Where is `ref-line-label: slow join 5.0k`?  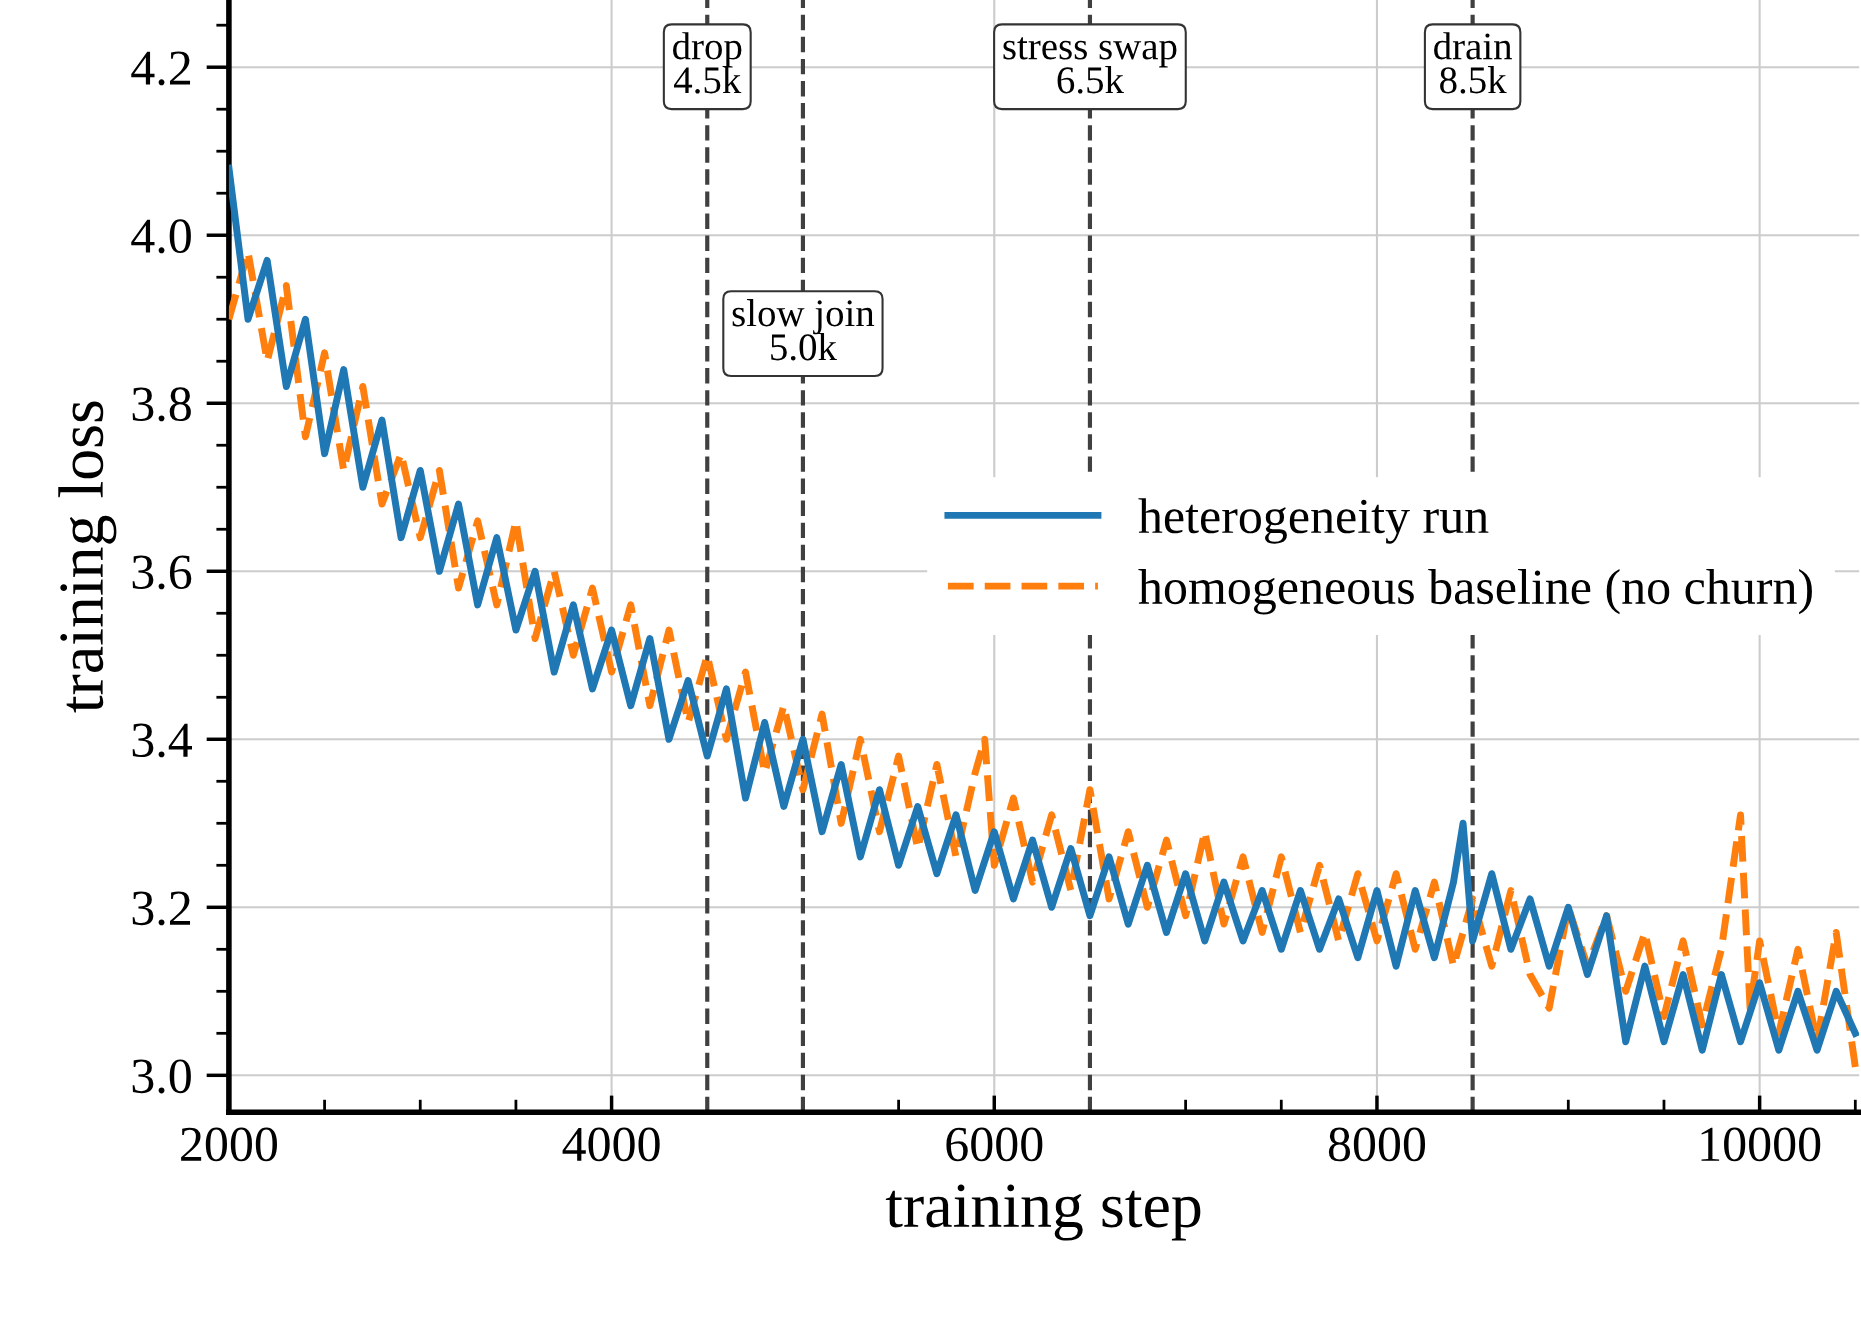 ref-line-label: slow join 5.0k is located at coordinates (803, 330).